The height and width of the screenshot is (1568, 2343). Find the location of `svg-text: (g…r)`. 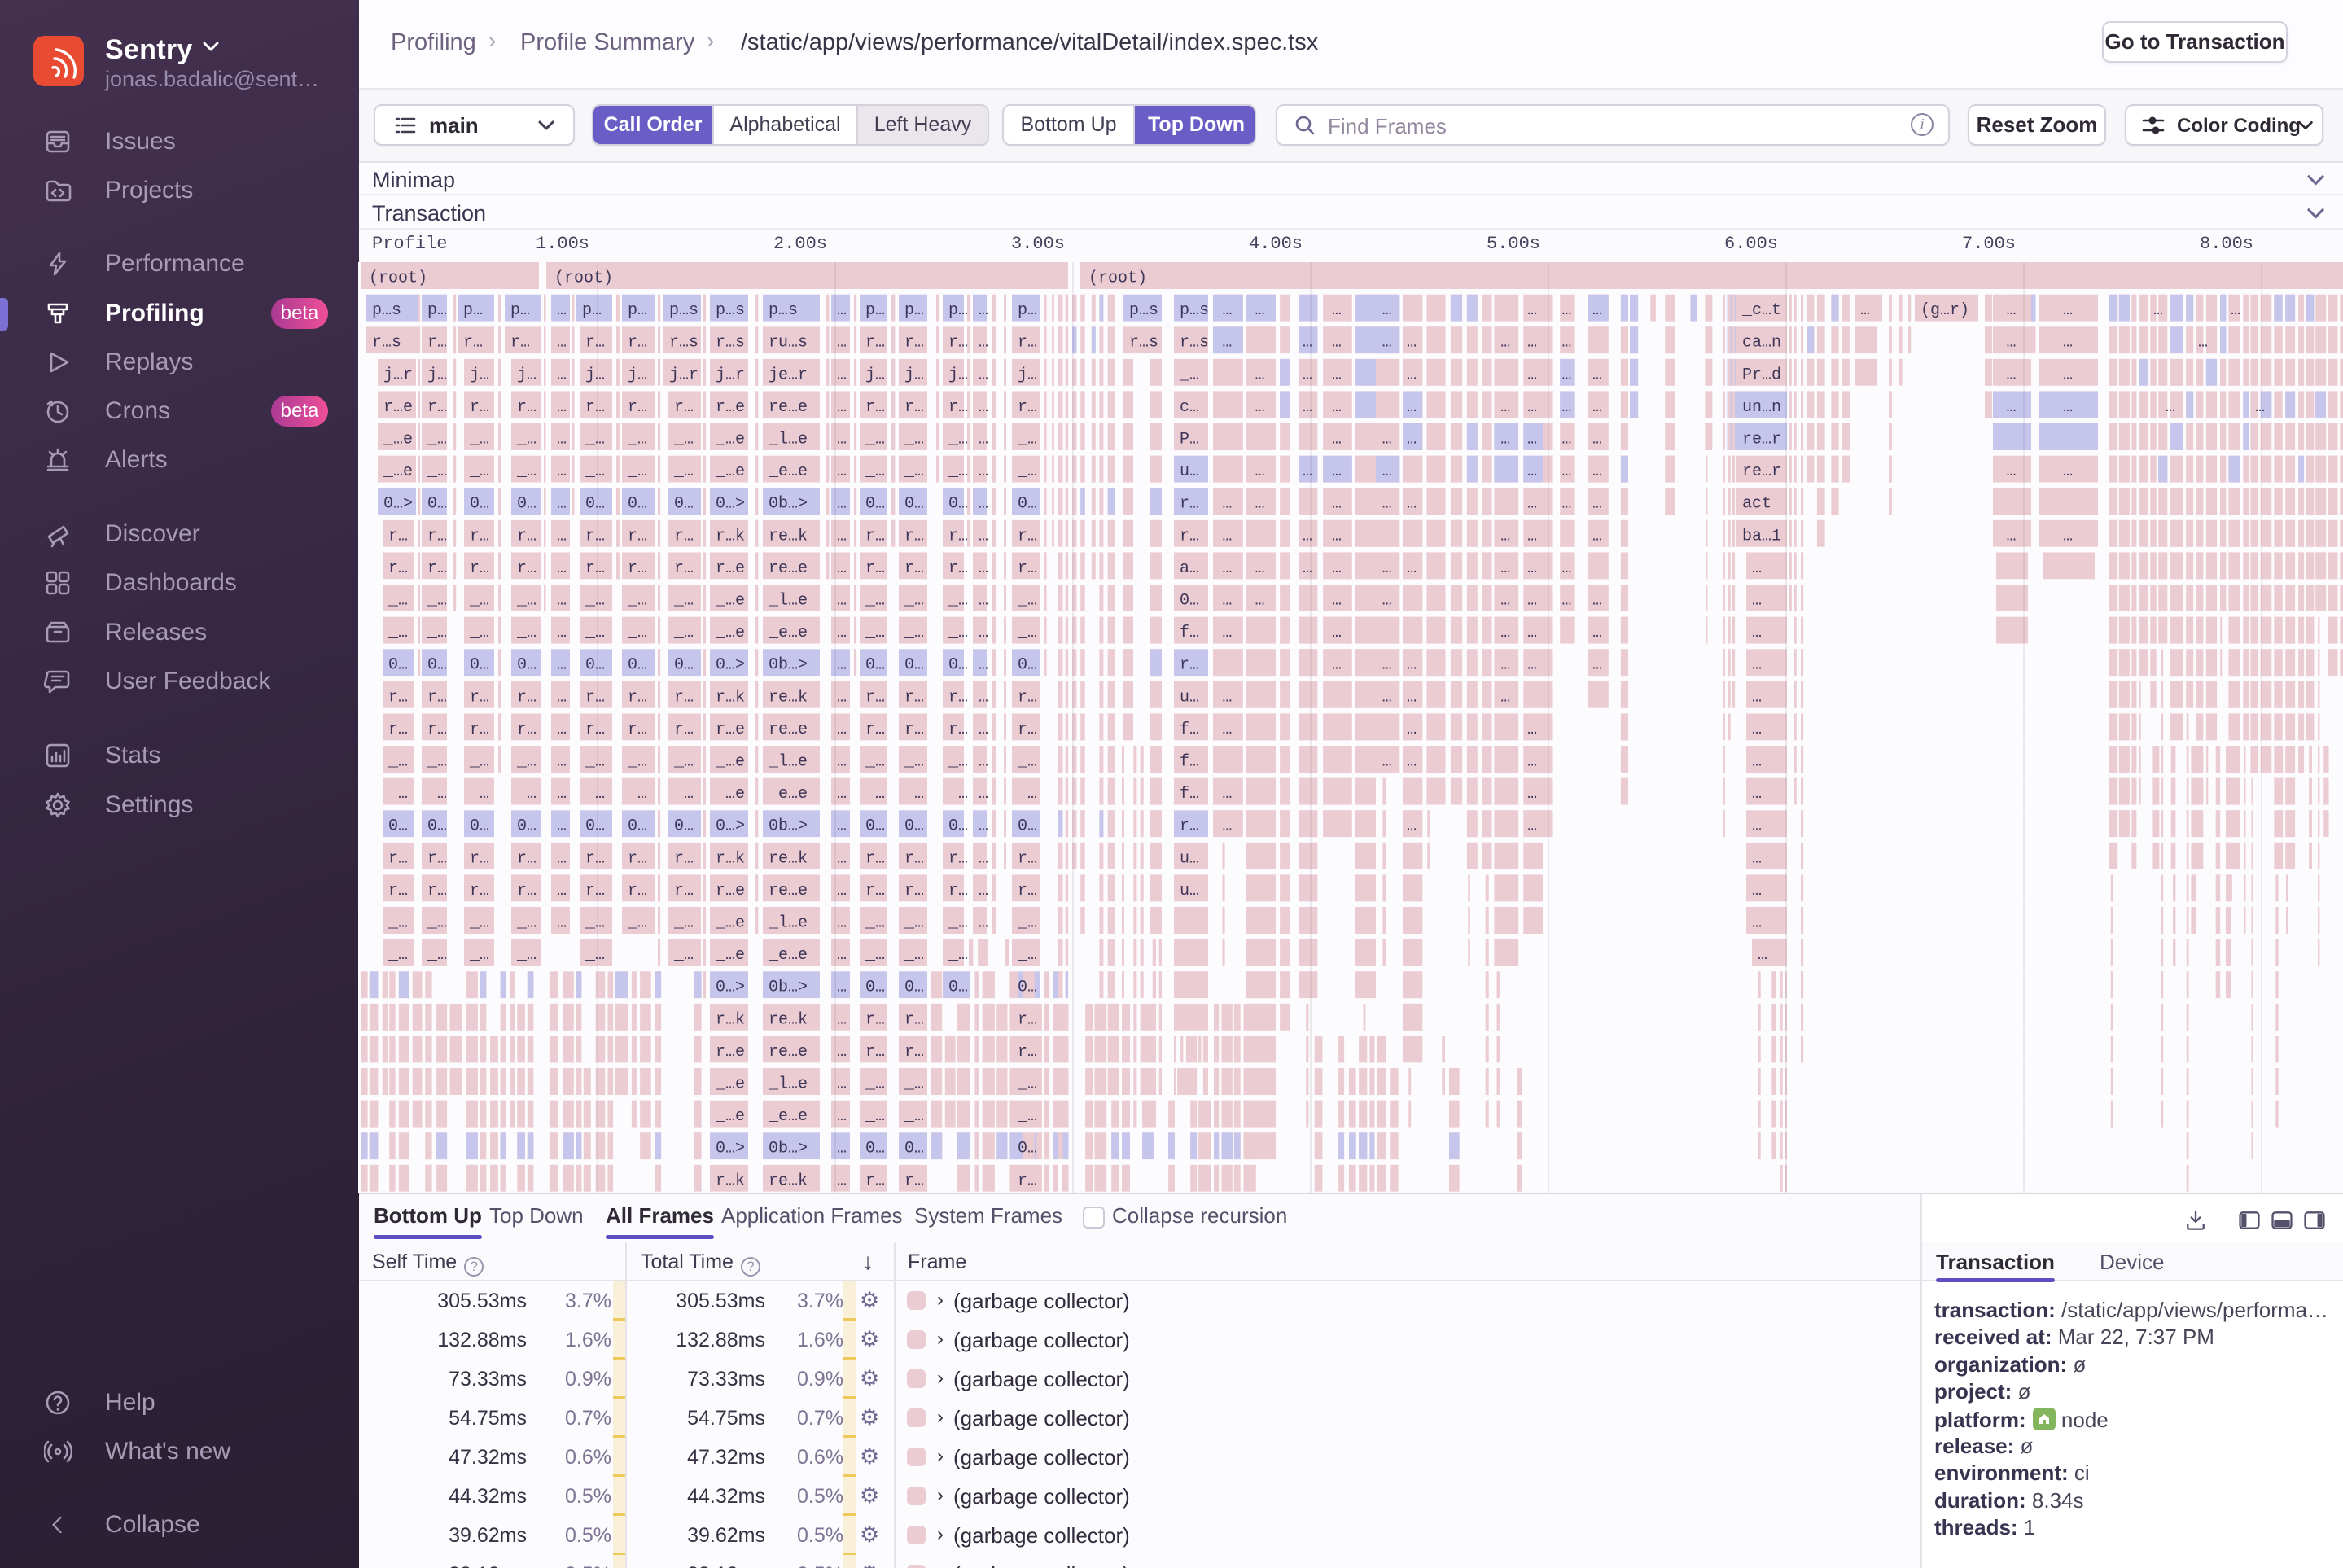

svg-text: (g…r) is located at coordinates (1945, 311).